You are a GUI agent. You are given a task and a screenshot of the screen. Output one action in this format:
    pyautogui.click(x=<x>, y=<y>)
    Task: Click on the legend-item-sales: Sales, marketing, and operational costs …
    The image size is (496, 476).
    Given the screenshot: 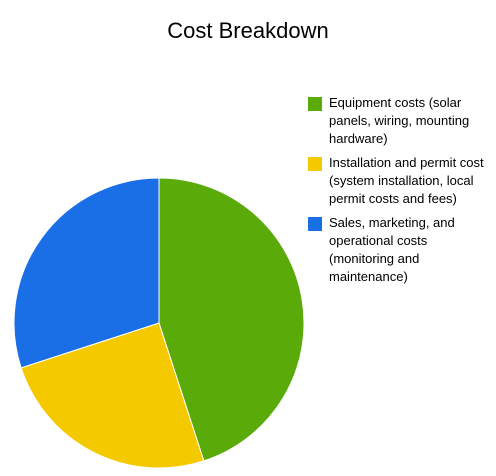 What is the action you would take?
    pyautogui.click(x=401, y=250)
    